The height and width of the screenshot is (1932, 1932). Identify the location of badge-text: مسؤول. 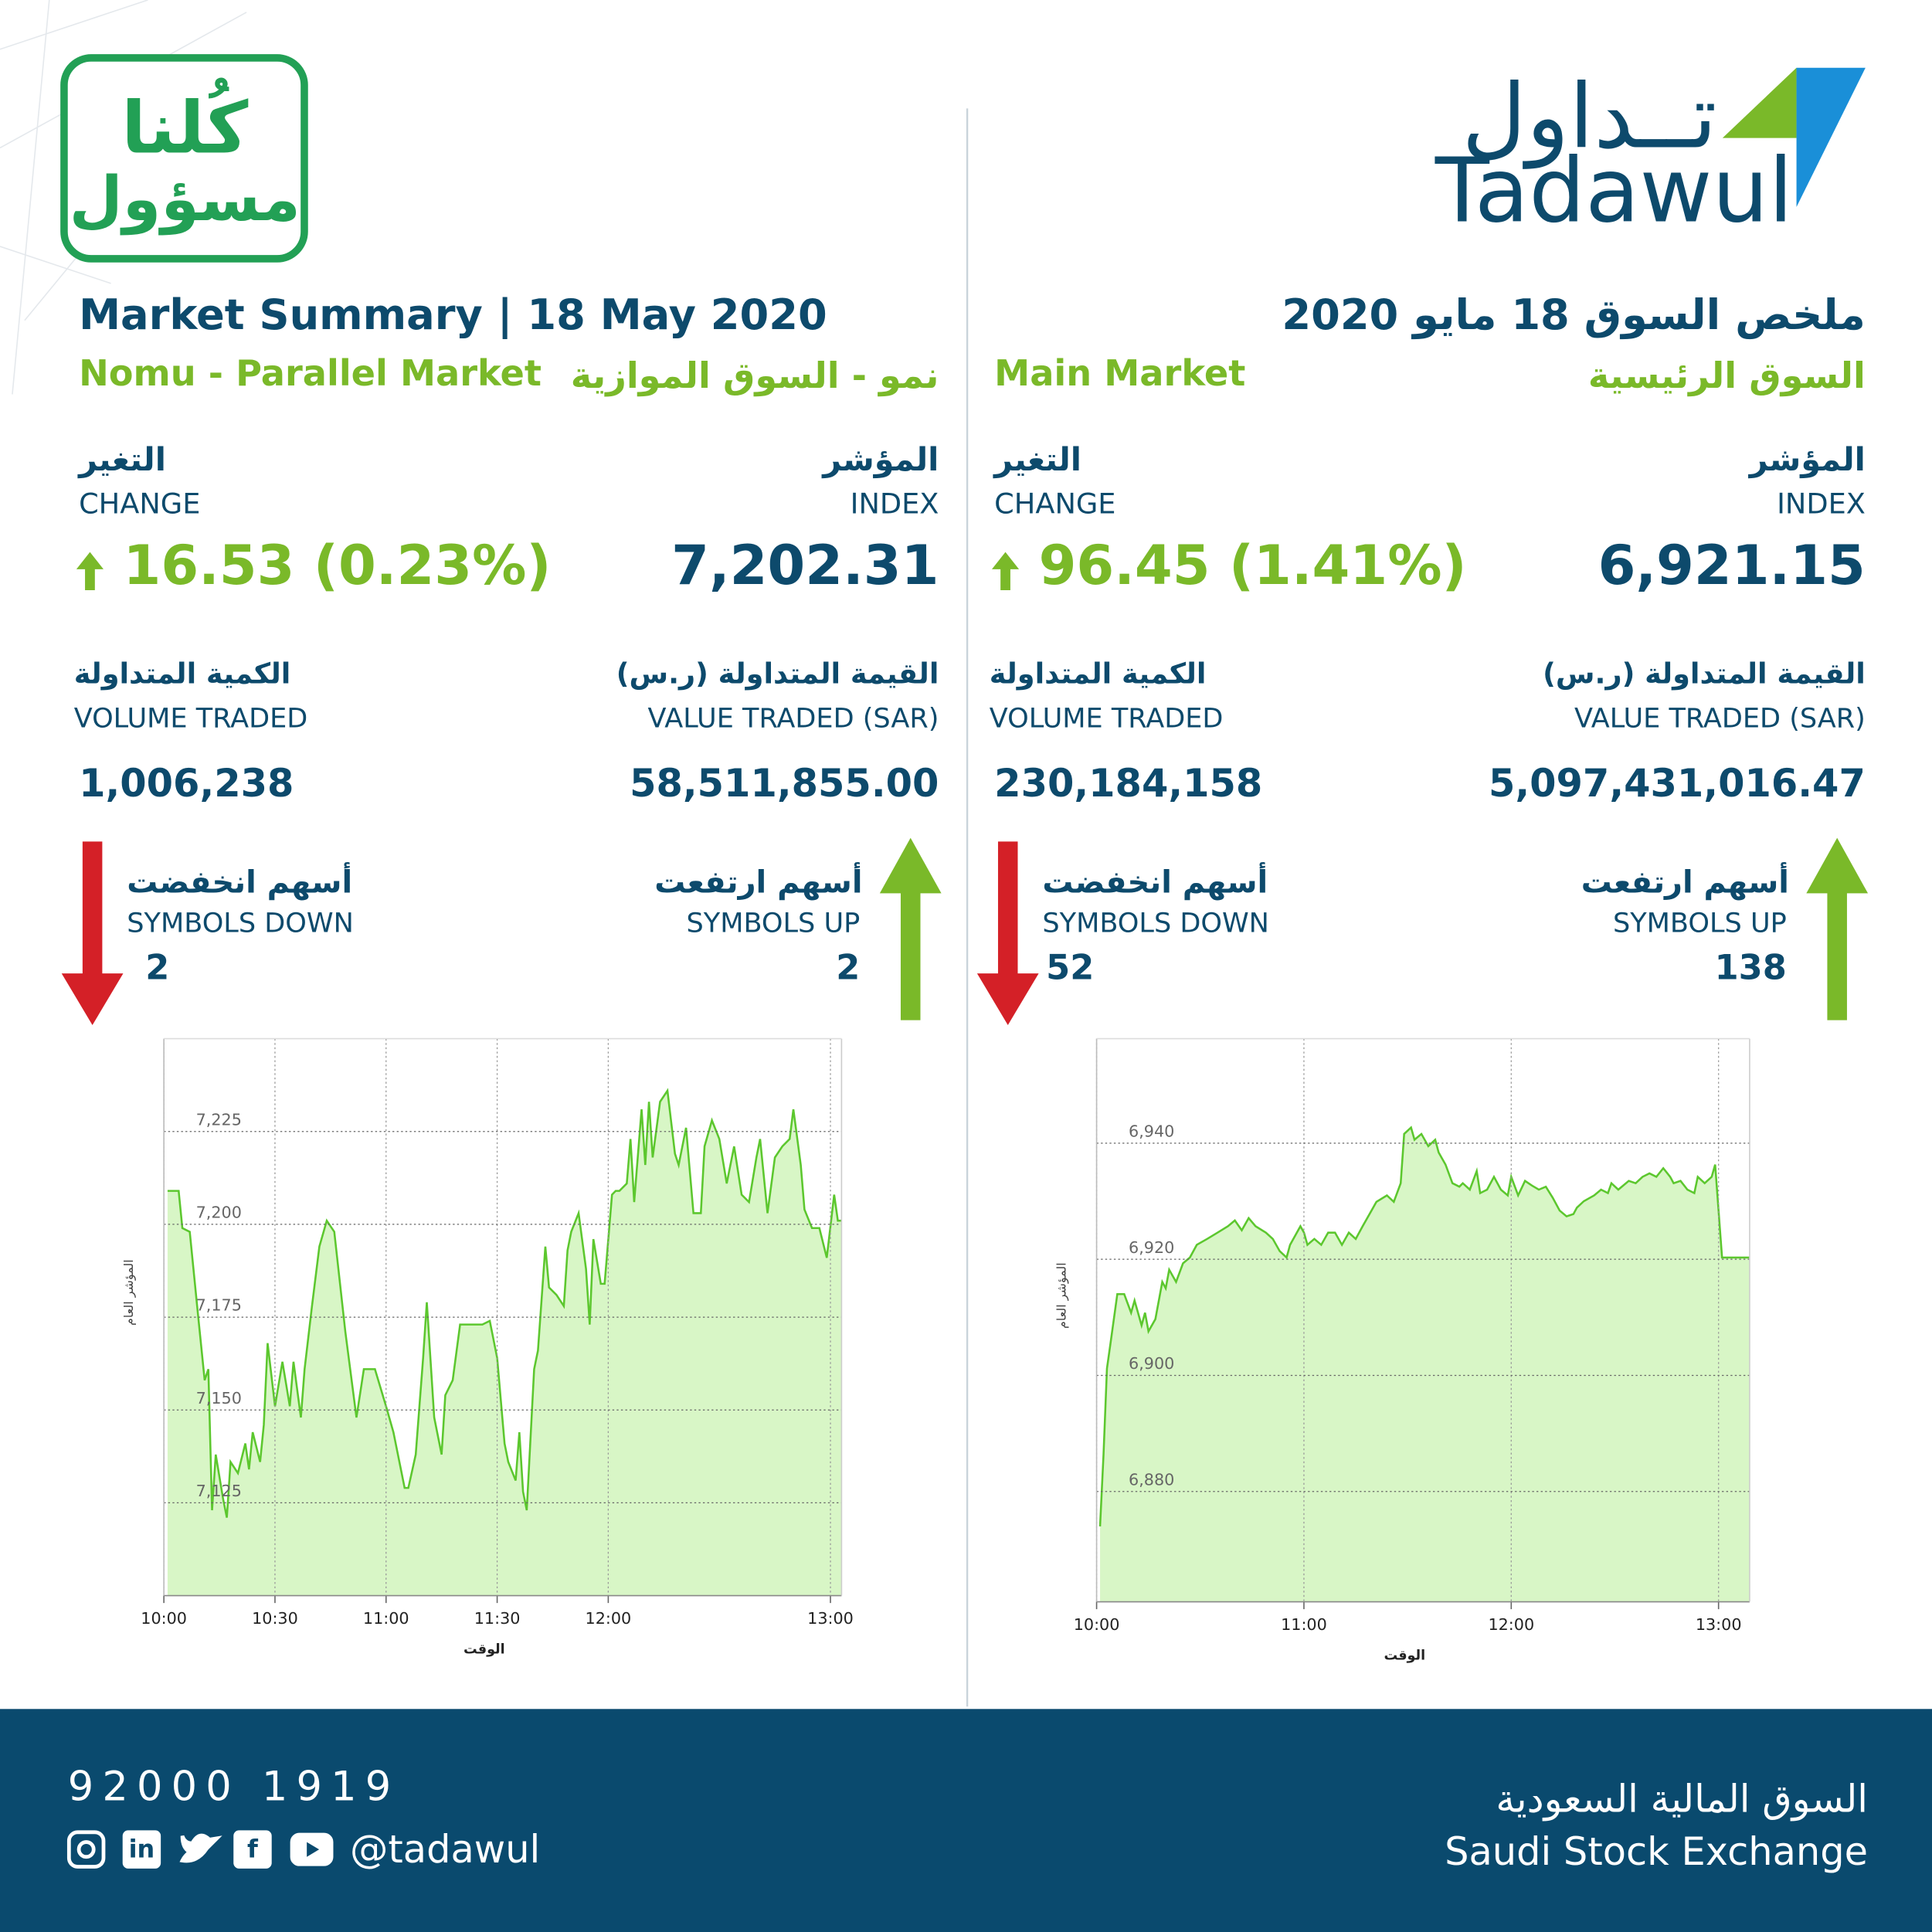
(185, 199).